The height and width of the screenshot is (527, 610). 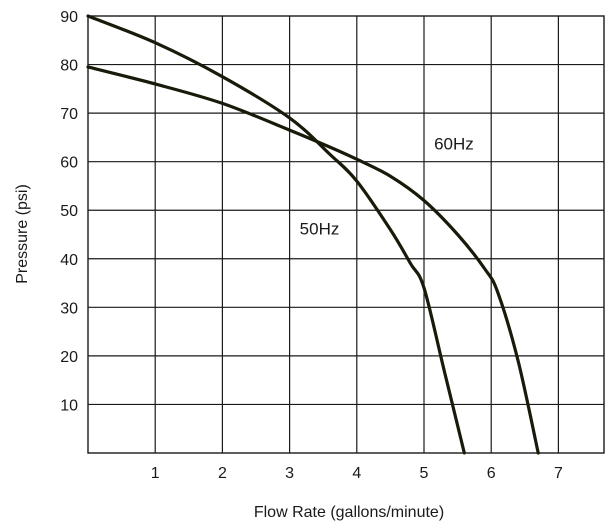 I want to click on y-tick-label: 70, so click(x=69, y=114).